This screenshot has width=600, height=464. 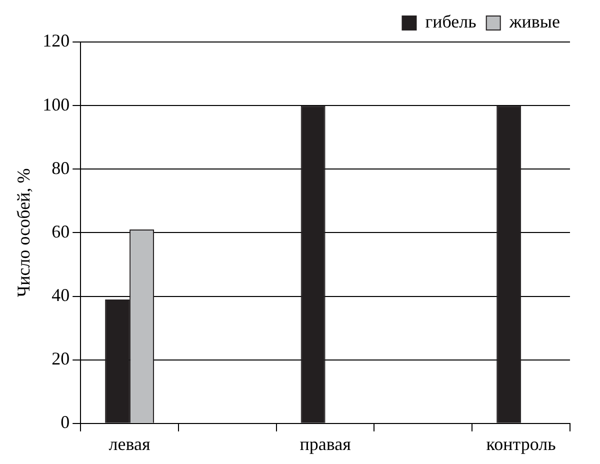 I want to click on y-tick-label: 40, so click(x=61, y=295).